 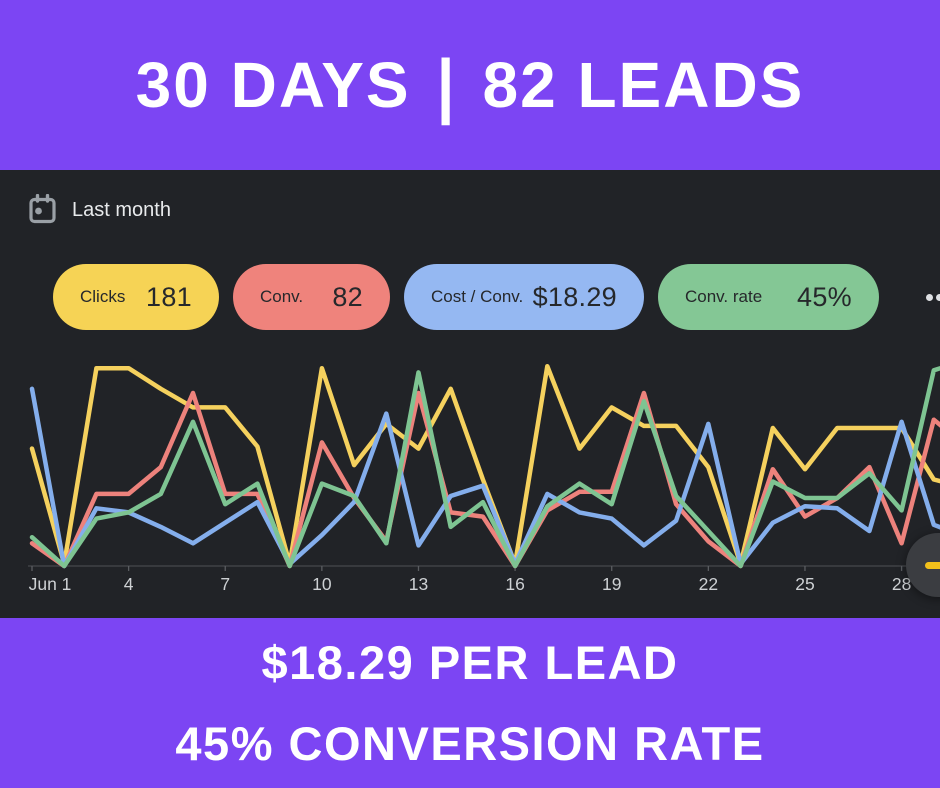 What do you see at coordinates (824, 296) in the screenshot?
I see `metric-value: 45%` at bounding box center [824, 296].